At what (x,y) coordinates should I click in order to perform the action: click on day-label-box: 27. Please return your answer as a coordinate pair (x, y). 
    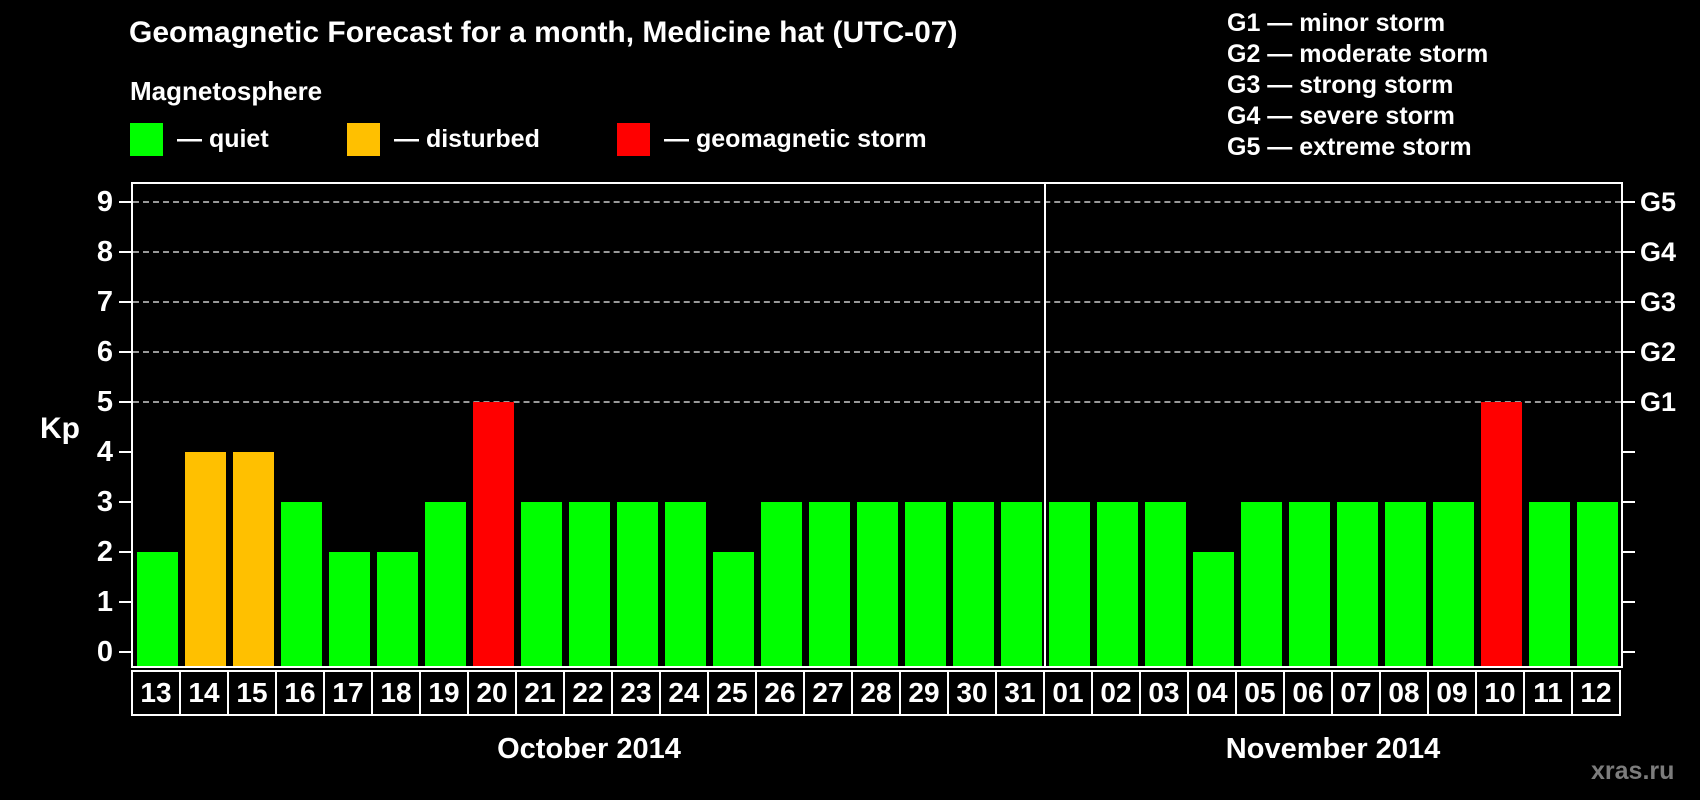
    Looking at the image, I should click on (828, 693).